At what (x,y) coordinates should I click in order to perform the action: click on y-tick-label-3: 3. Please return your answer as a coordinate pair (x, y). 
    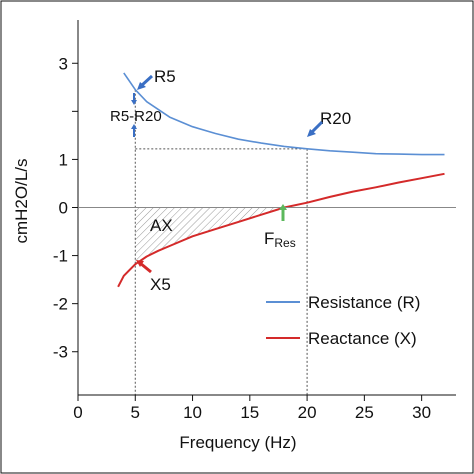
    Looking at the image, I should click on (63, 63).